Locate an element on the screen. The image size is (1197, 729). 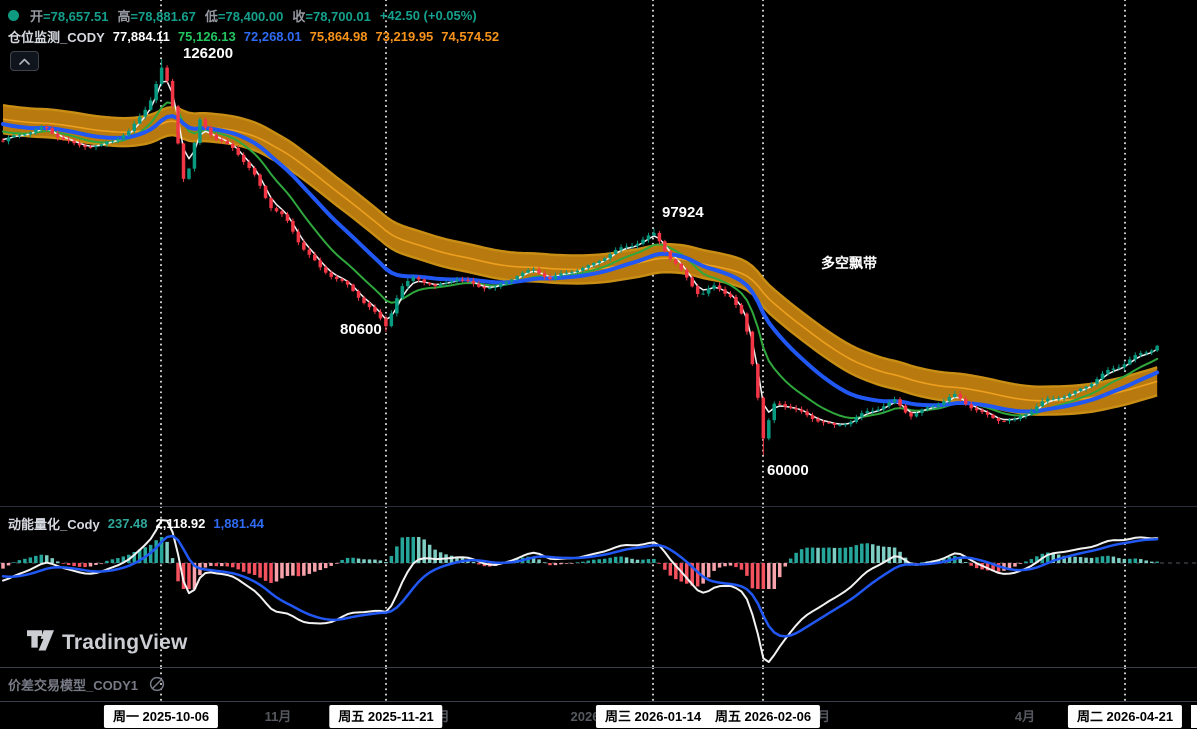
collapse-legend-button is located at coordinates (24, 61).